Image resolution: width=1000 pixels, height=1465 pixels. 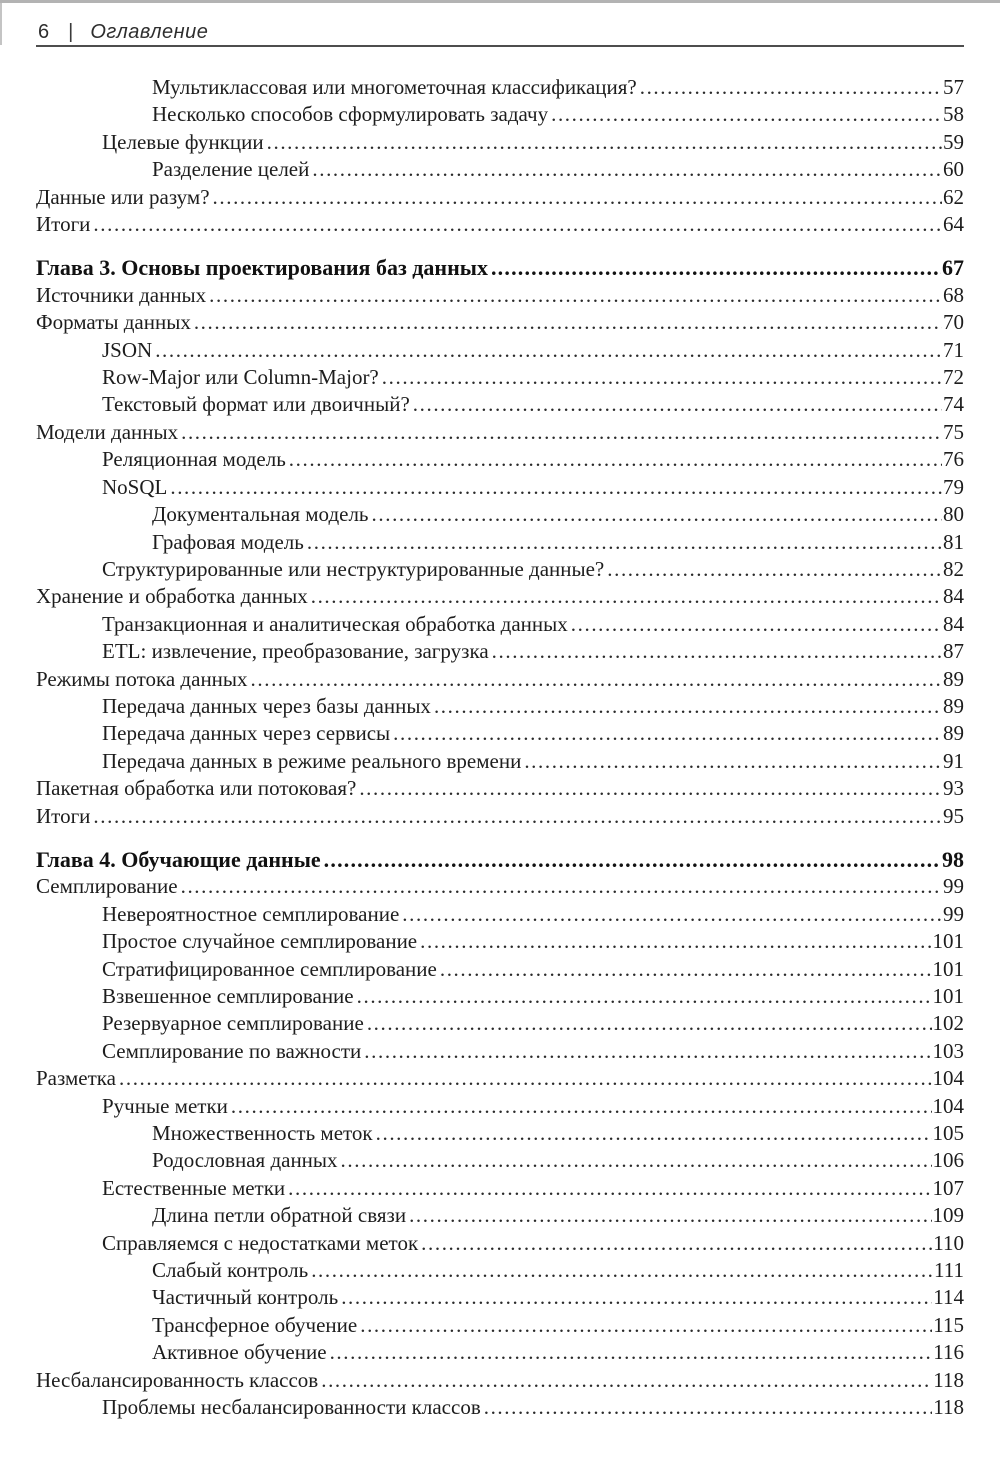 What do you see at coordinates (269, 968) in the screenshot?
I see `toc-entry-title: Стратифицированное семплирование` at bounding box center [269, 968].